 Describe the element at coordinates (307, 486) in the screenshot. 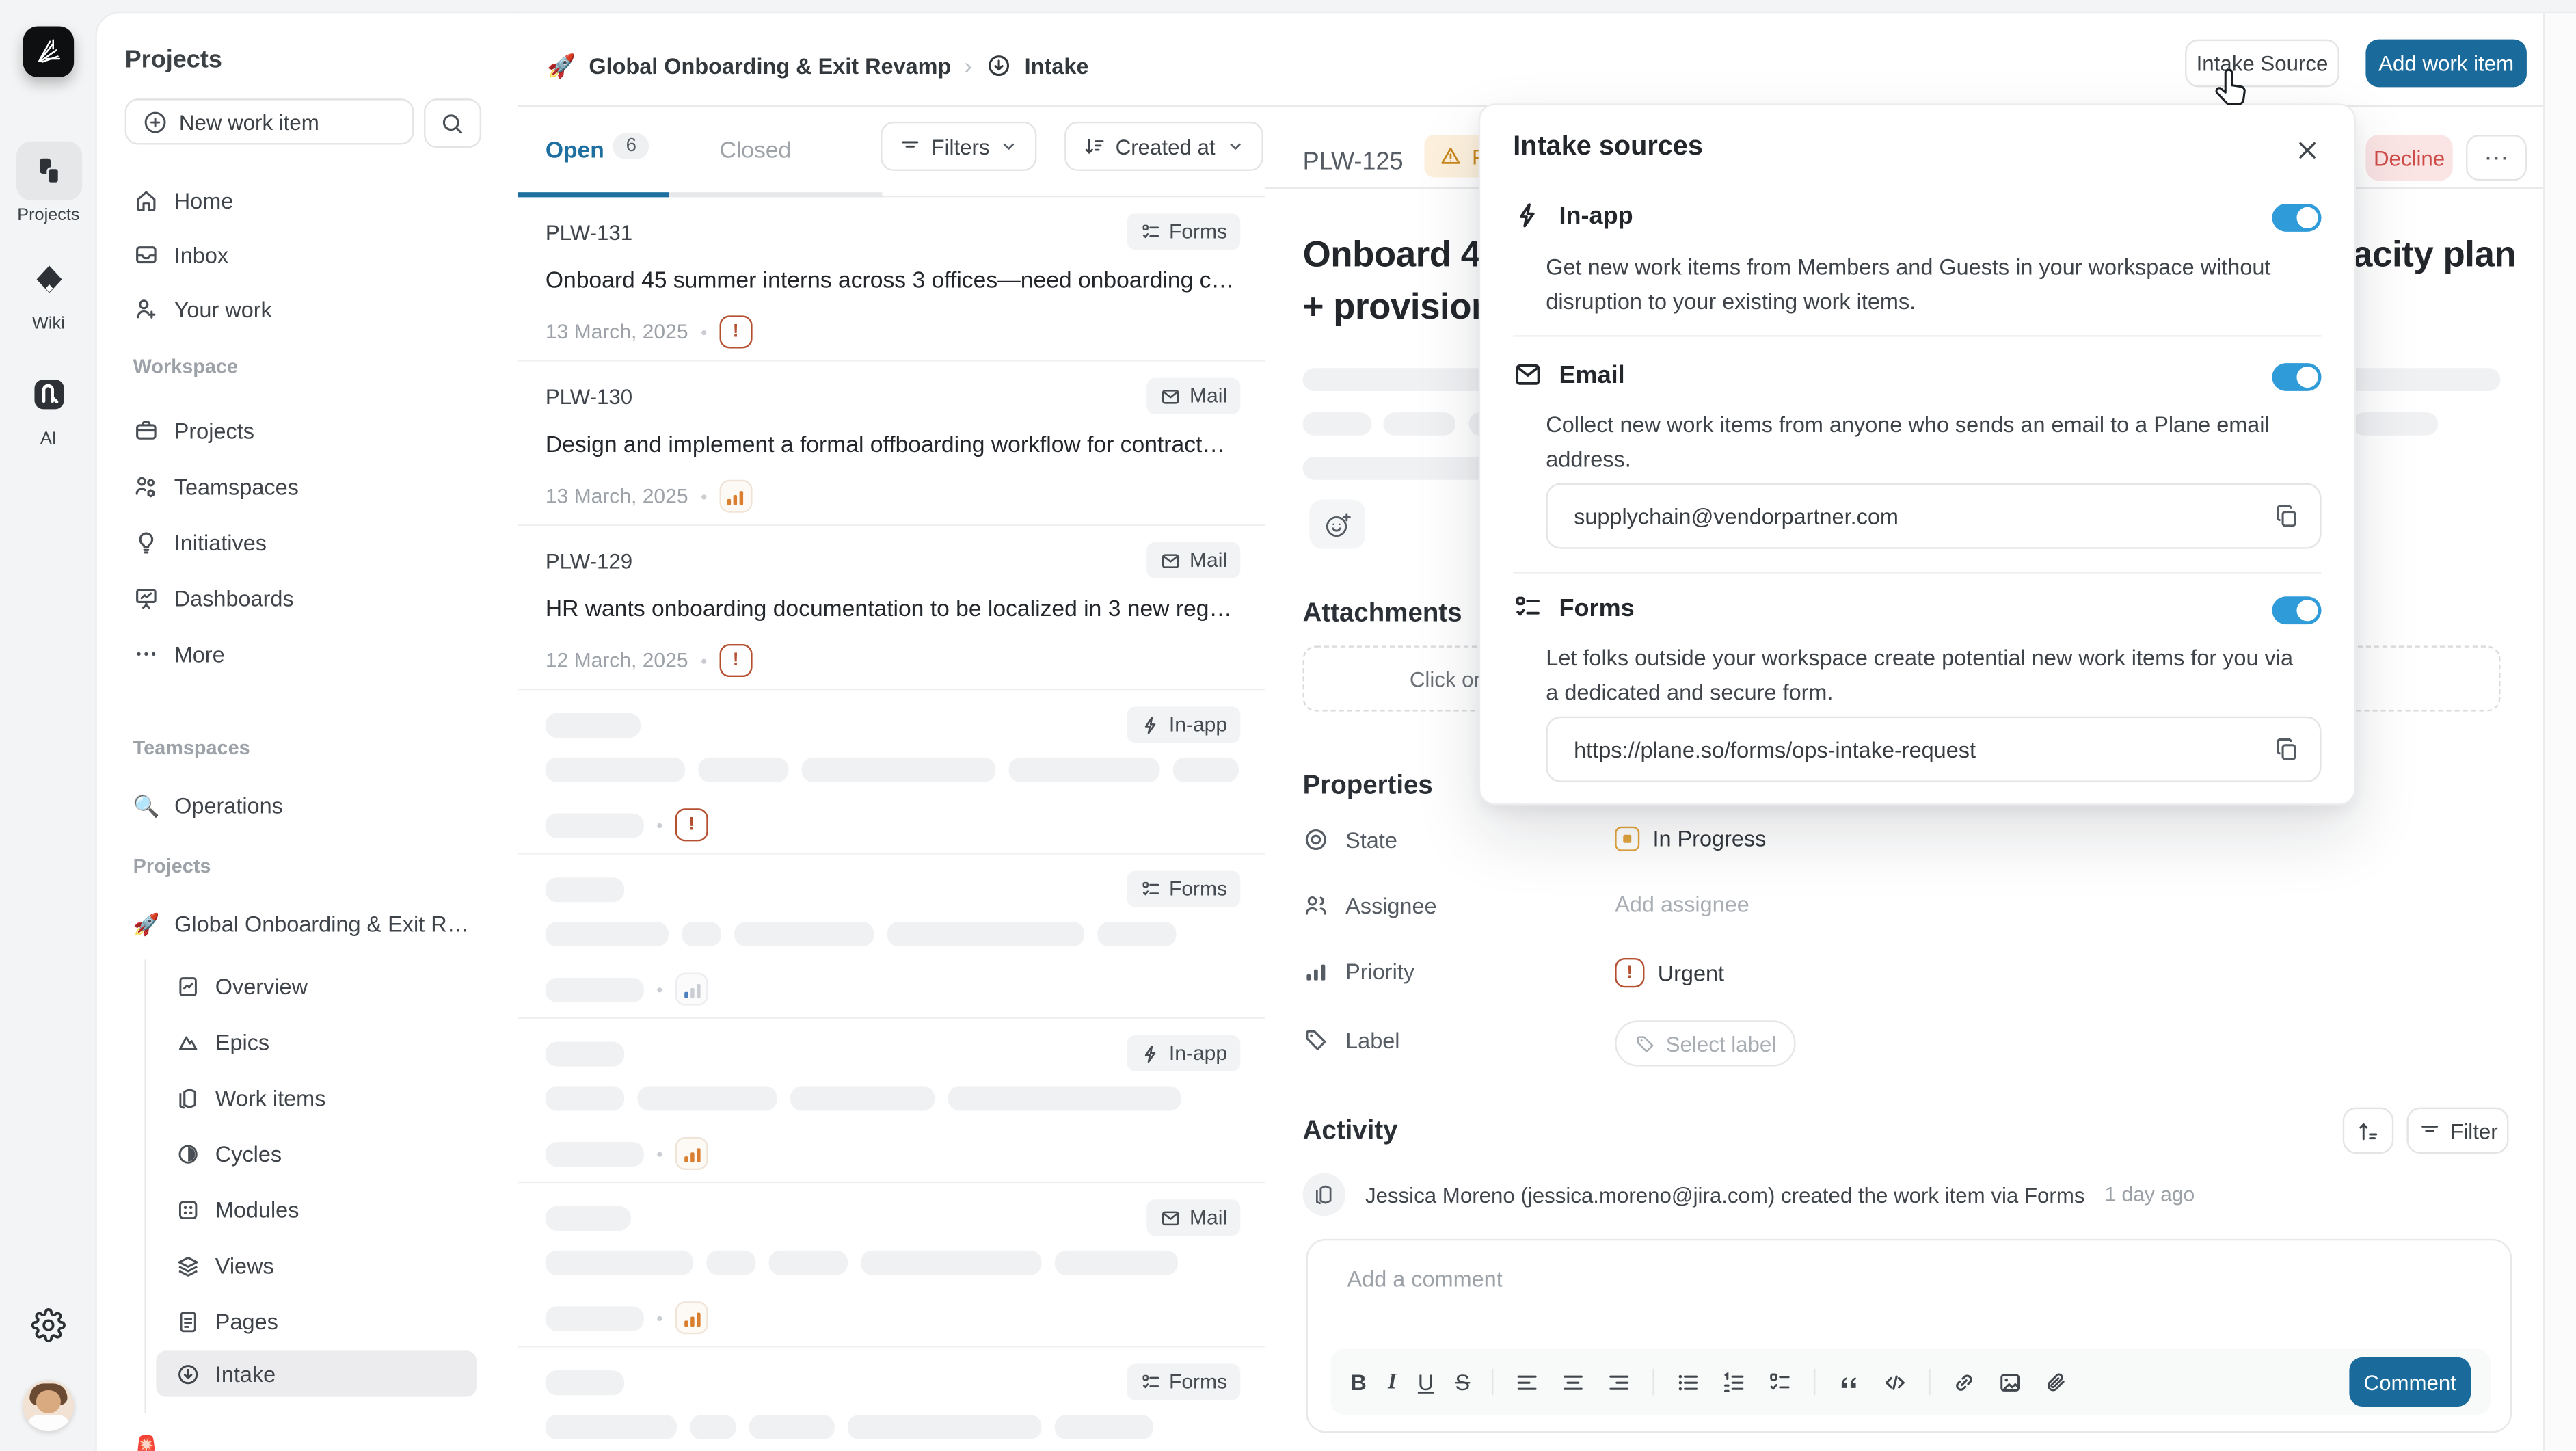

I see `sidebar-item-teamspaces: Teamspaces` at that location.